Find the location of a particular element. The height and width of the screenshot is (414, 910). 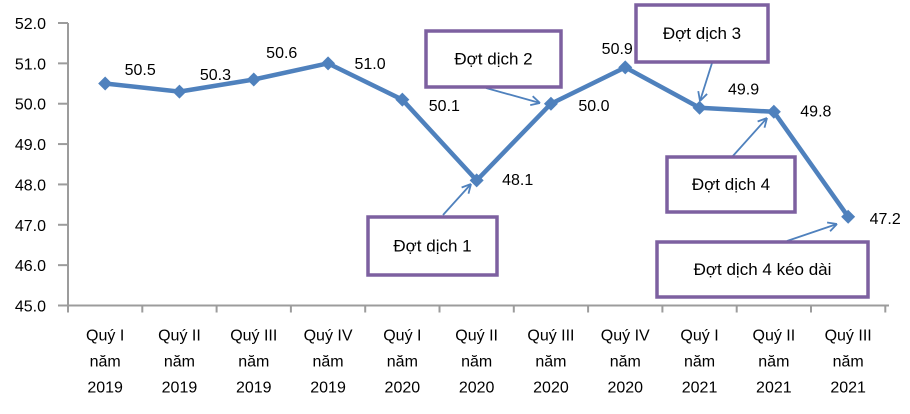

y-axis-tick-label: 52.0 is located at coordinates (30, 24).